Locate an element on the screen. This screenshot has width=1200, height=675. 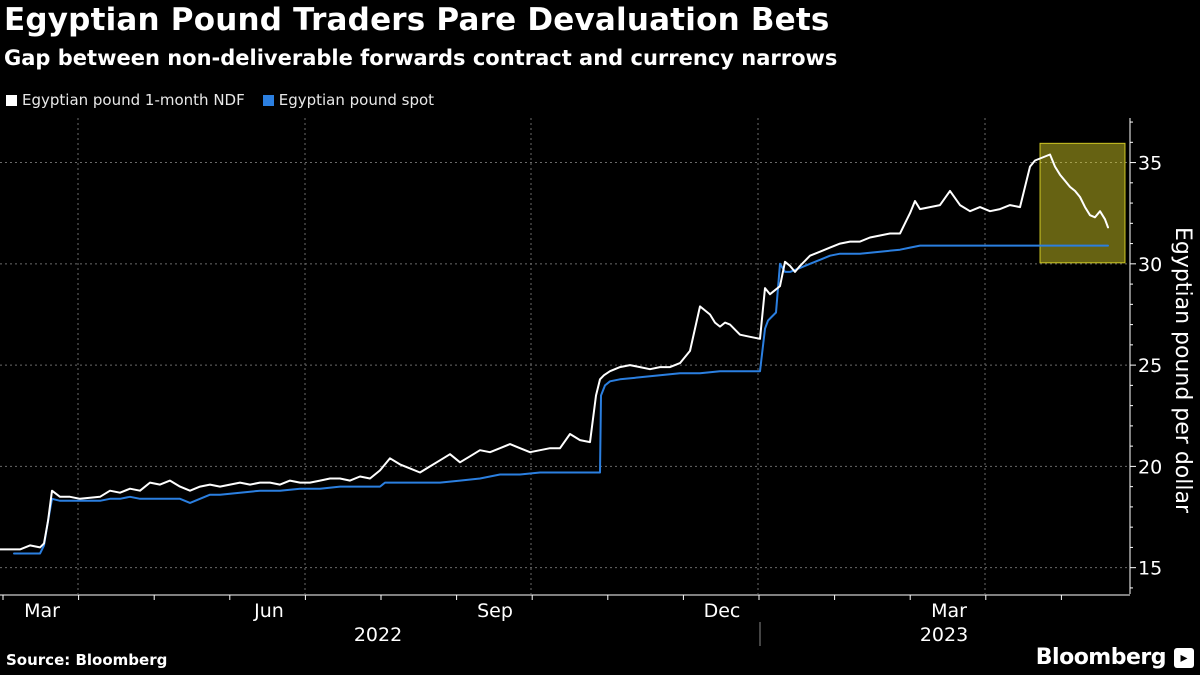
y-tick-label-30: 30 is located at coordinates (1150, 265).